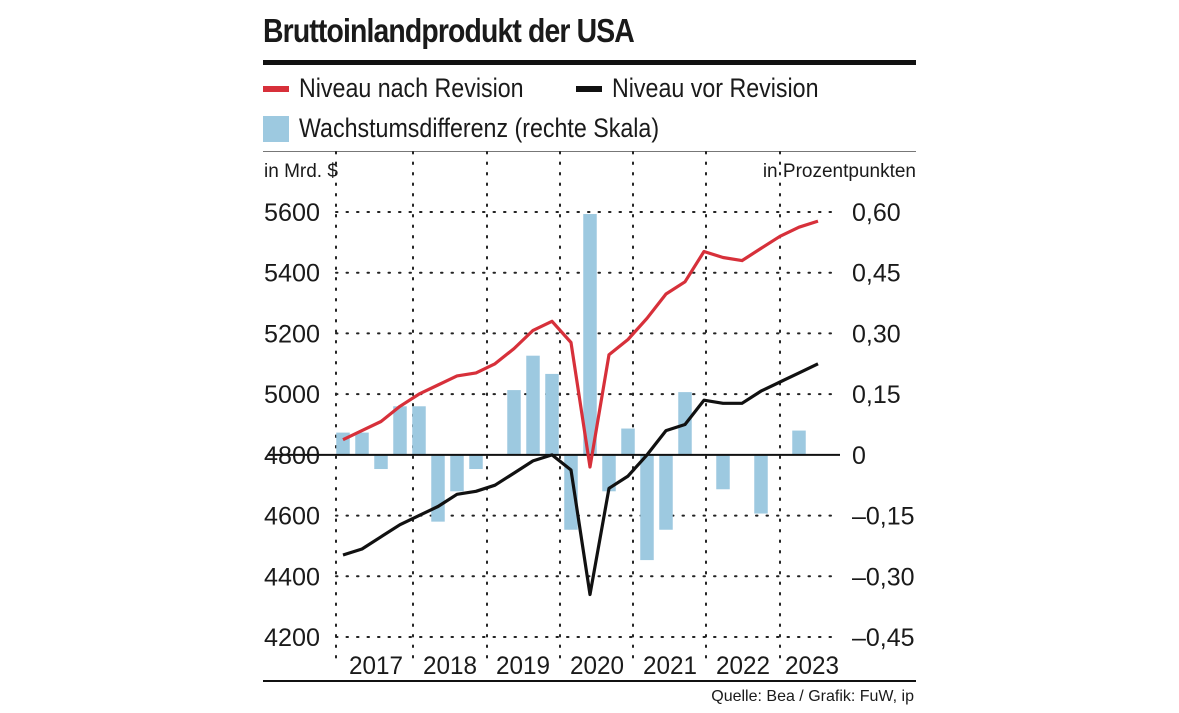  I want to click on y-left-tick-label: 5600, so click(292, 213).